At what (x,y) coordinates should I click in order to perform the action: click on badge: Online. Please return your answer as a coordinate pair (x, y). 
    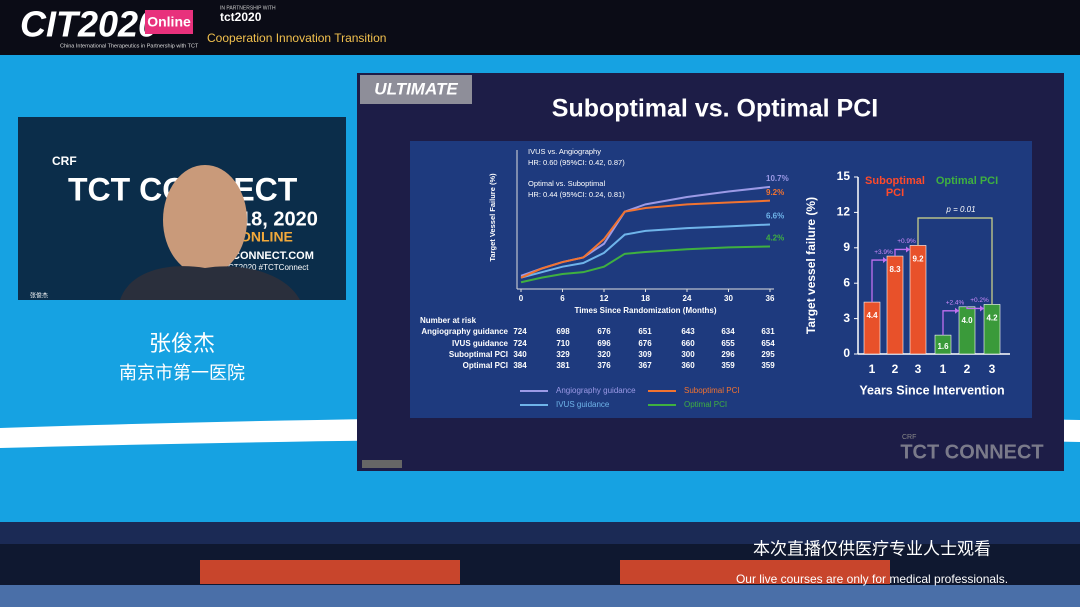
    Looking at the image, I should click on (169, 22).